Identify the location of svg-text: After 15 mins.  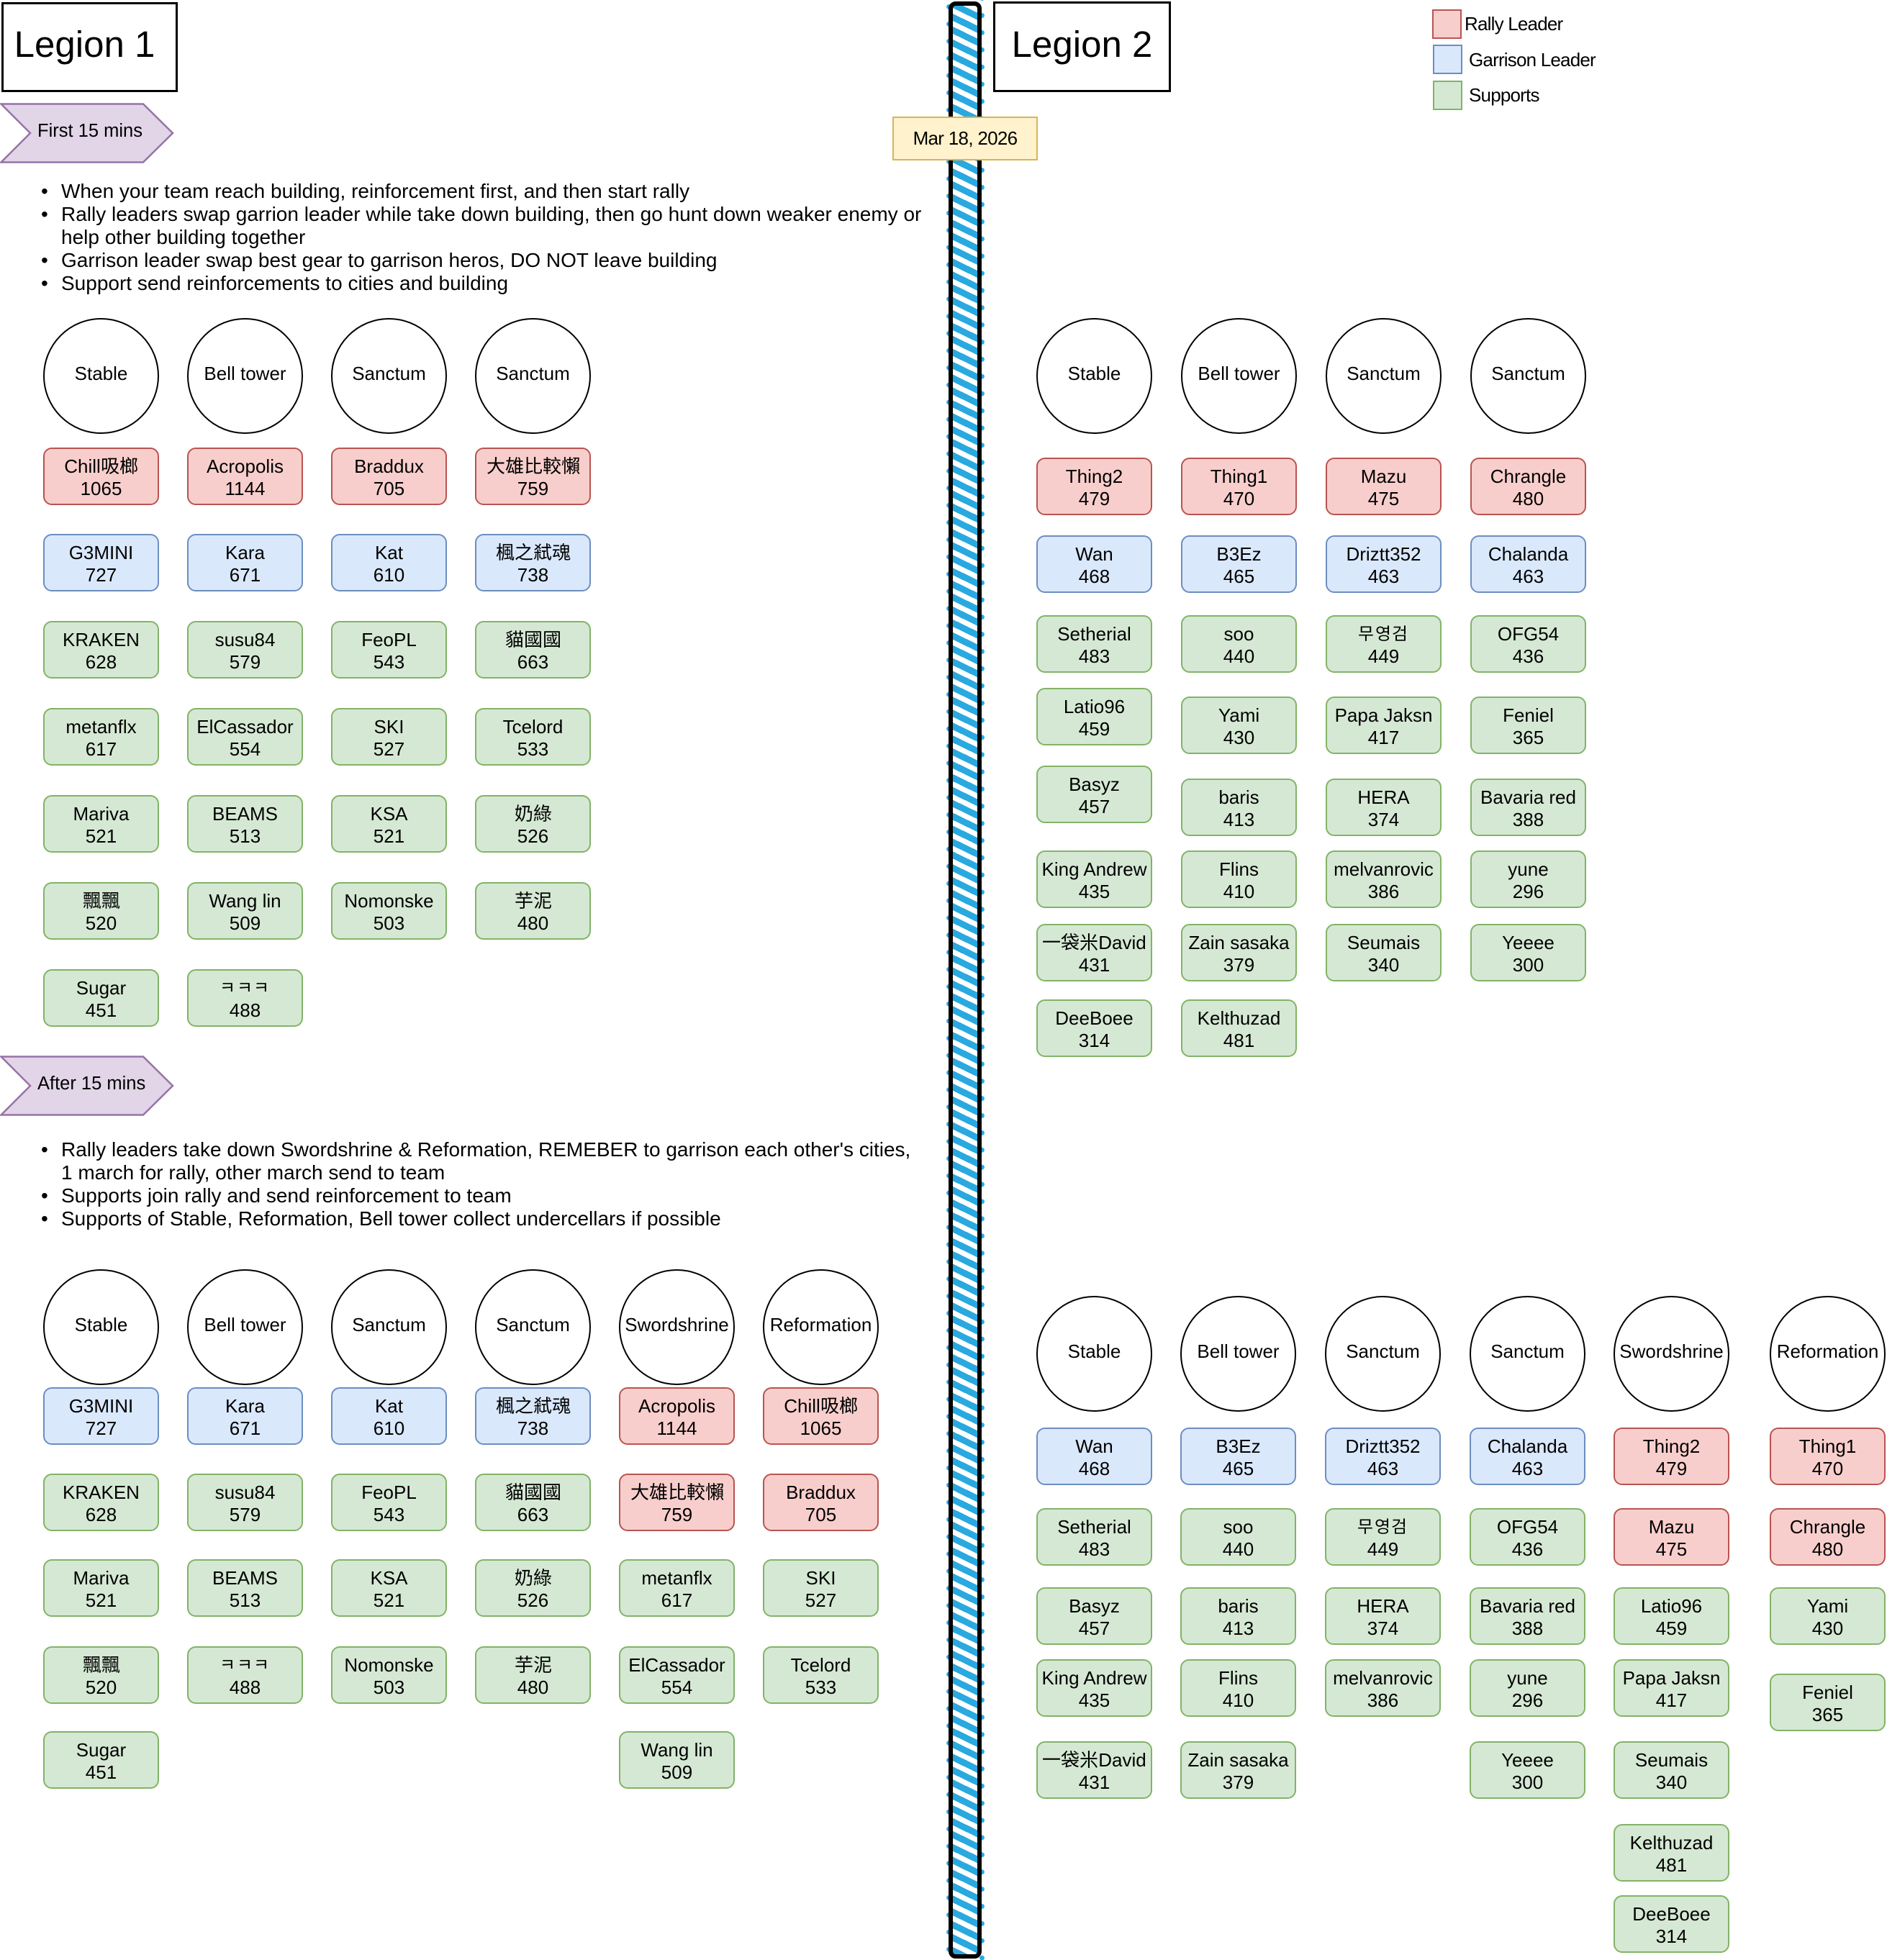
(91, 1084).